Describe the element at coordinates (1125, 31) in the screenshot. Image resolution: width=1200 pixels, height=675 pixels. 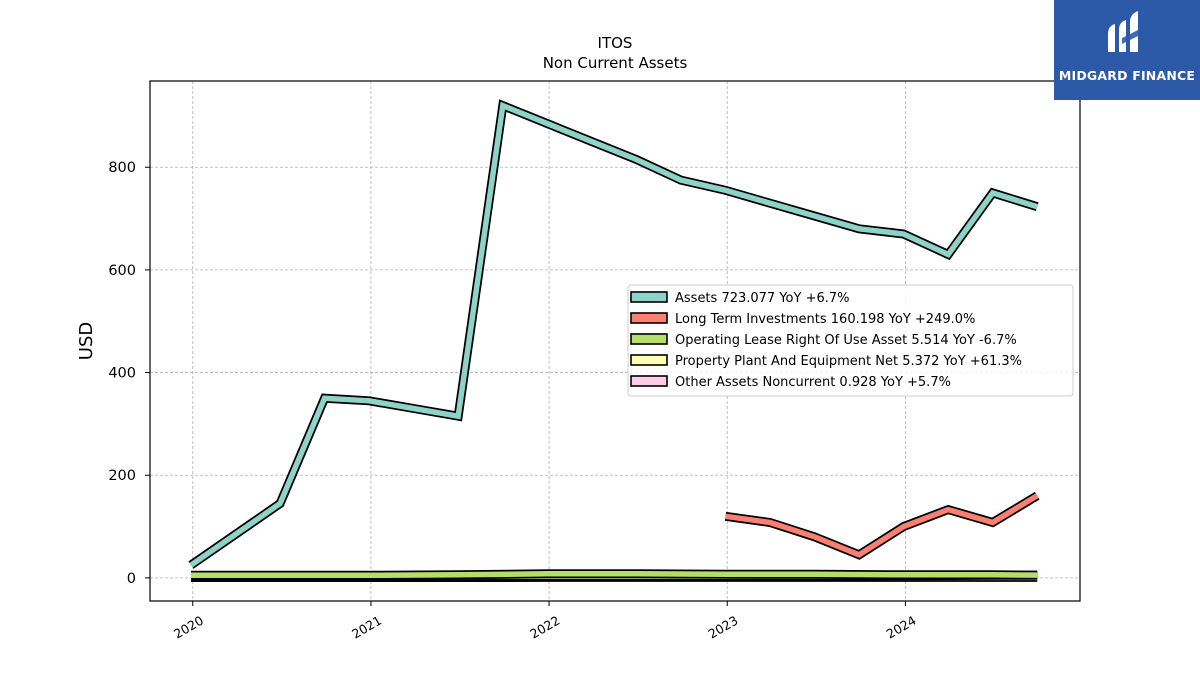
I see `brand-mark-icon` at that location.